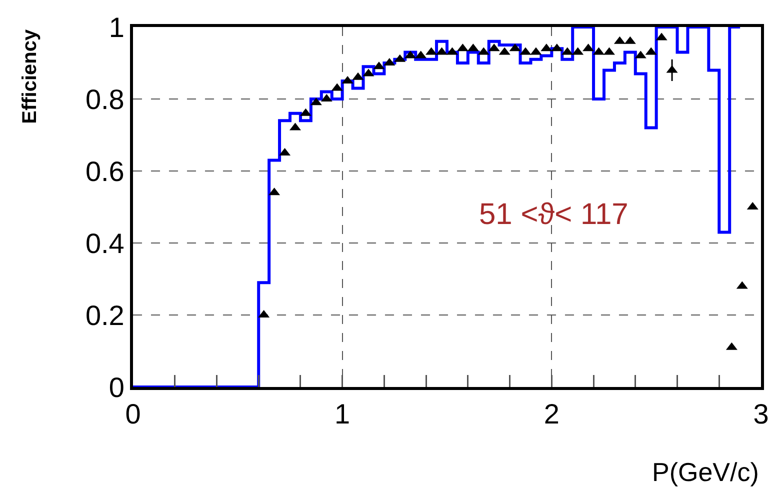 This screenshot has width=777, height=493. I want to click on x-tick-label: 1, so click(342, 414).